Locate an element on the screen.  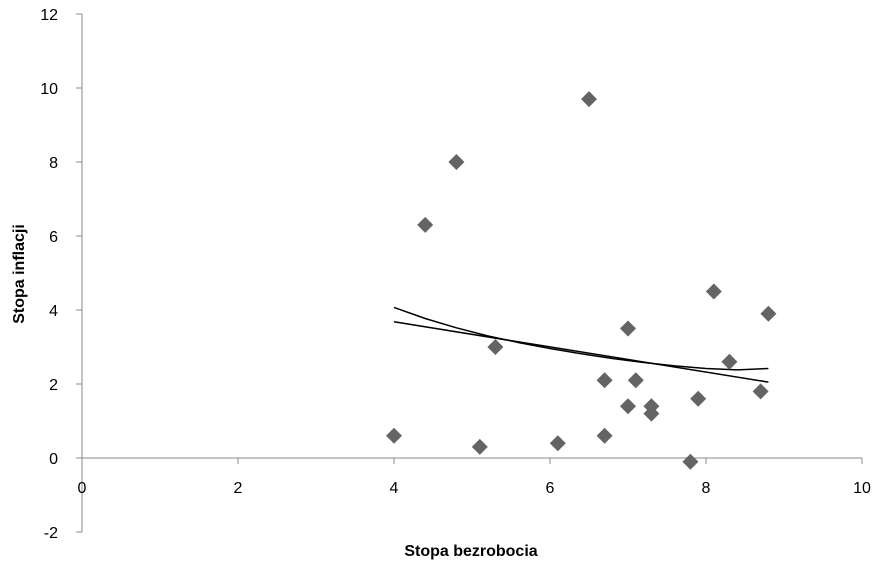
x-axis-title: Stopa bezrobocia is located at coordinates (470, 551).